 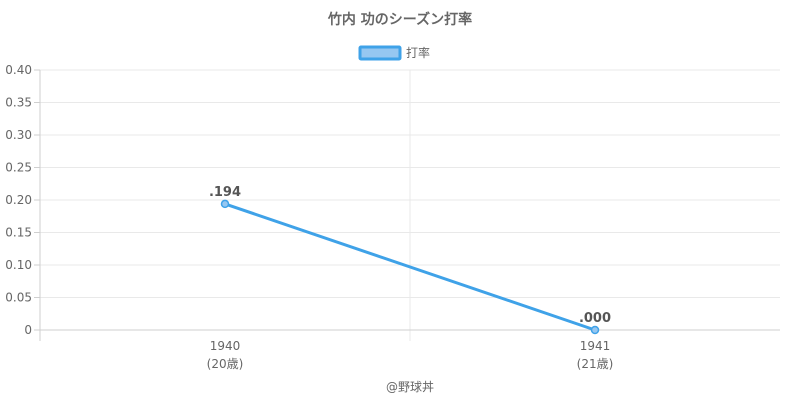 I want to click on legend: 打率, so click(x=394, y=53).